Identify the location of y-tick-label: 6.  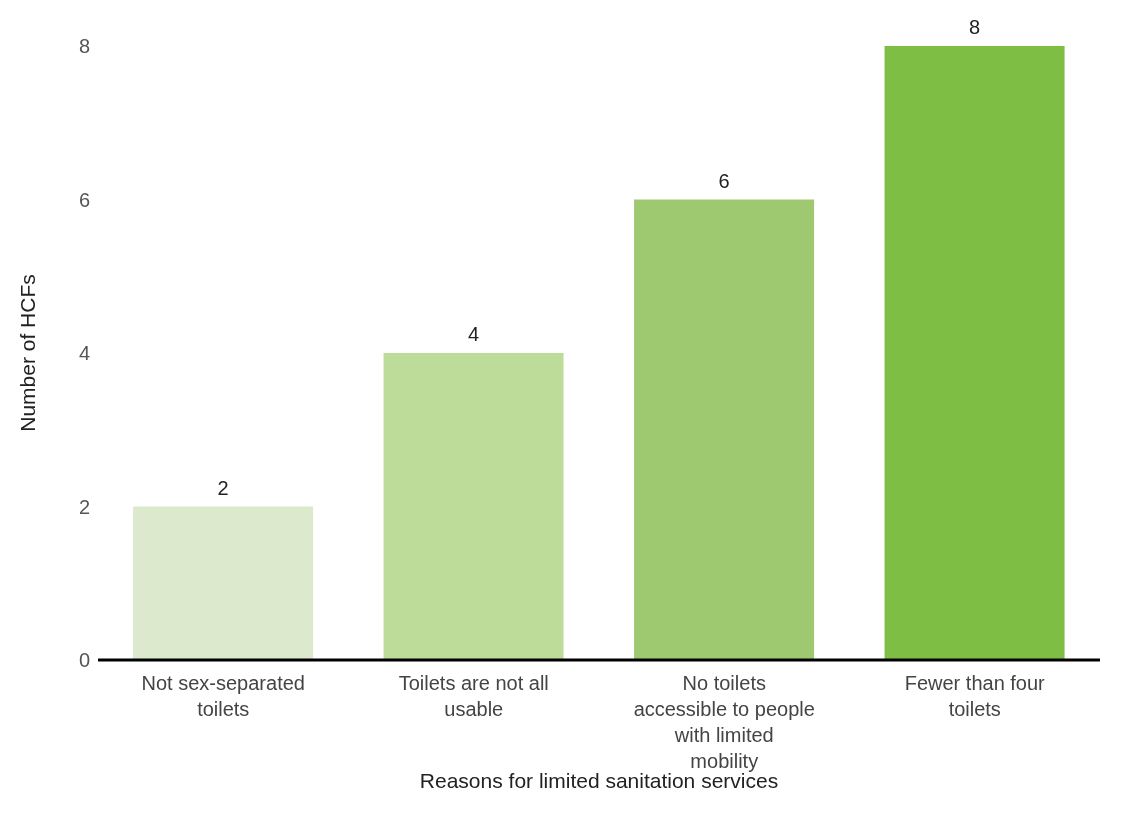
(84, 199).